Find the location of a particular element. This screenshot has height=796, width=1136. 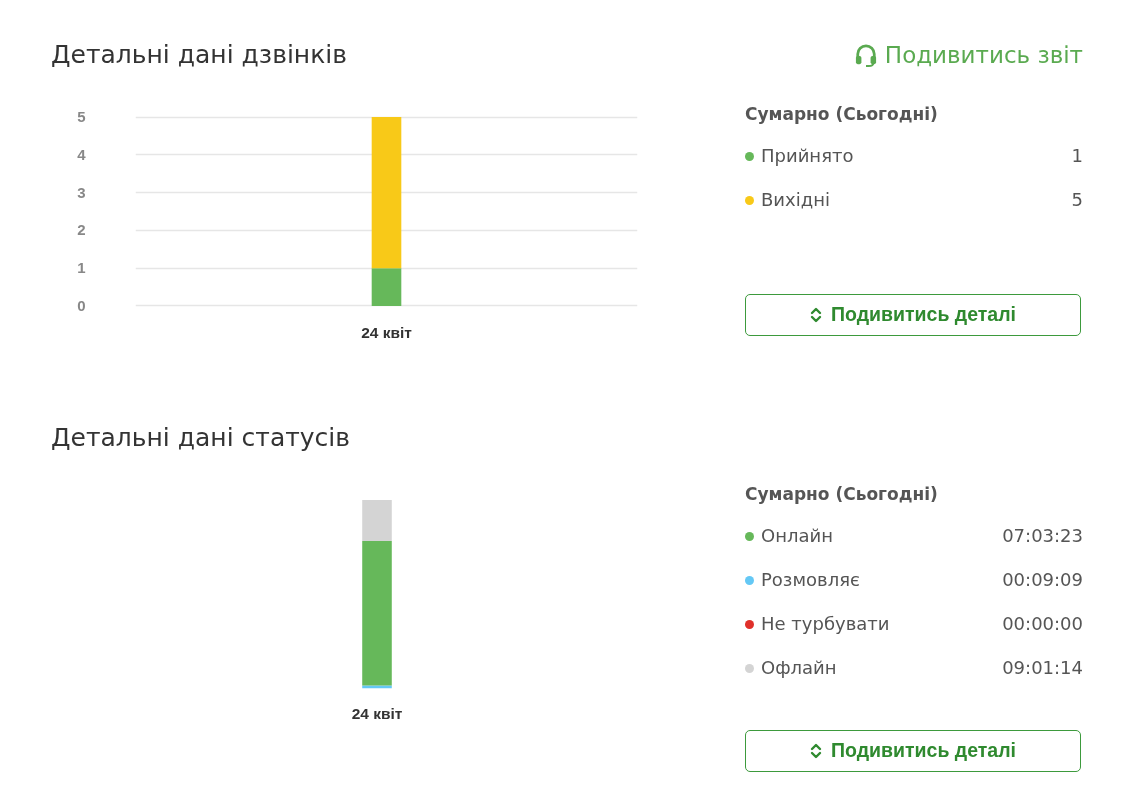

category-label: Розмовляє is located at coordinates (811, 580).